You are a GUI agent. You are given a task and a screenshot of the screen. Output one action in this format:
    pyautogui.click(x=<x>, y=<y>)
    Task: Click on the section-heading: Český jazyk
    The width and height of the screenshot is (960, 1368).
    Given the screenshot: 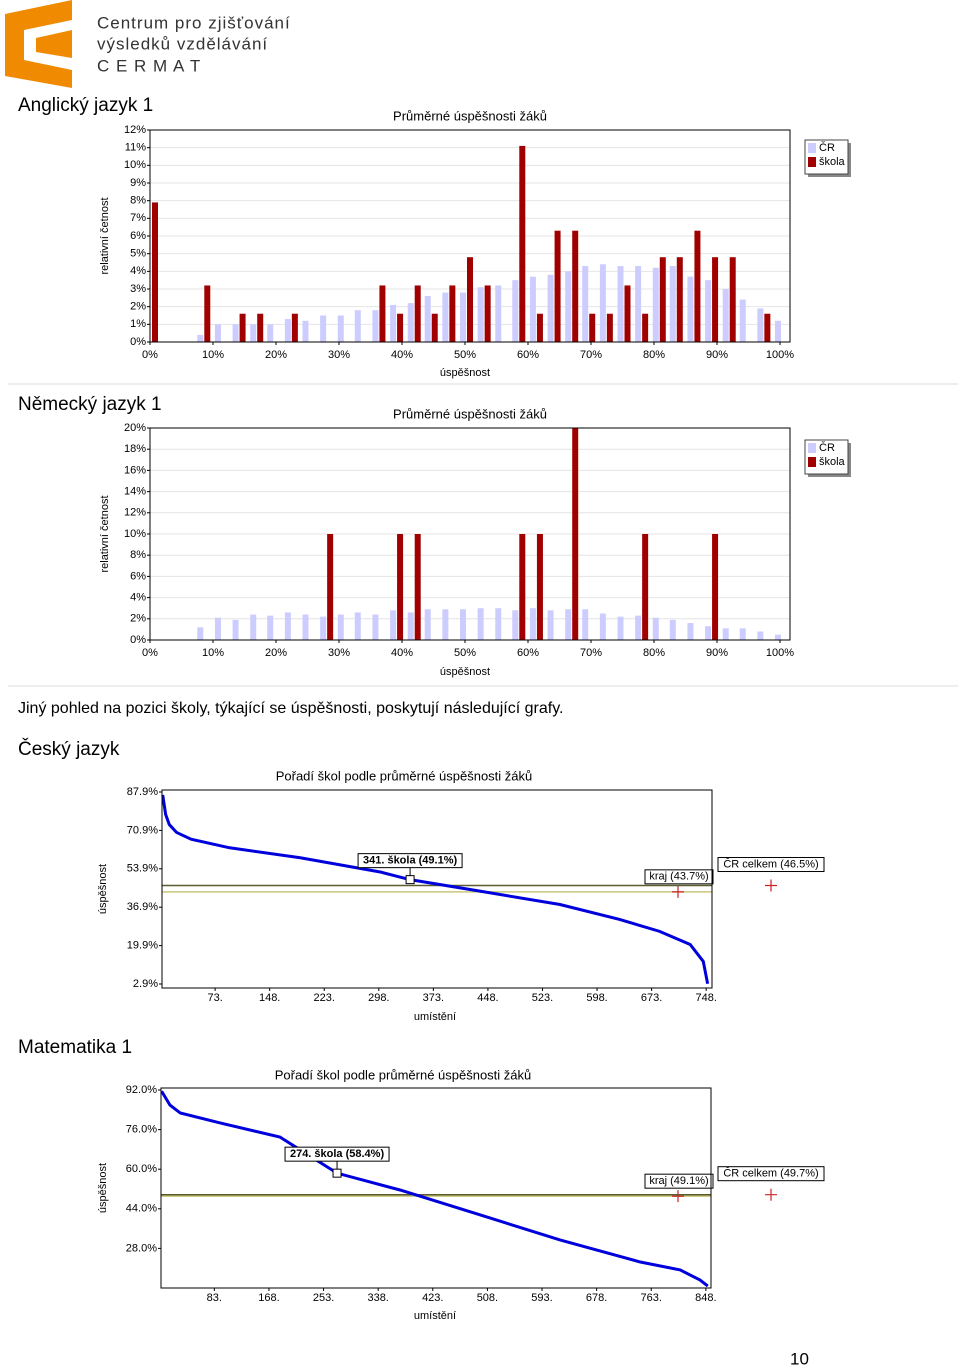 What is the action you would take?
    pyautogui.click(x=69, y=749)
    